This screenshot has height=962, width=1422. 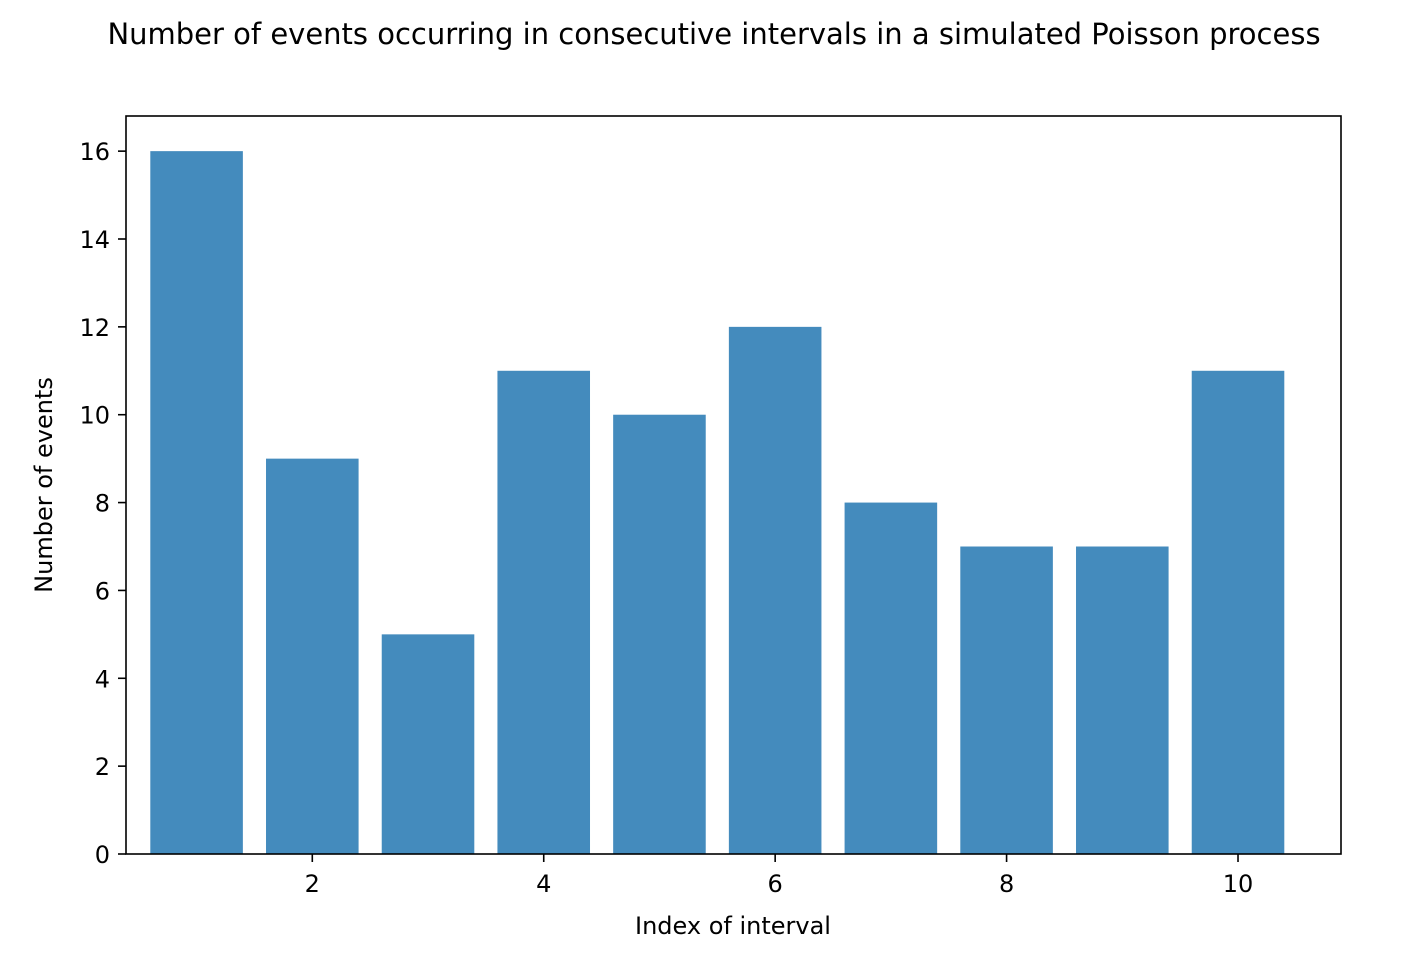 What do you see at coordinates (775, 884) in the screenshot?
I see `x-tick-label: 6` at bounding box center [775, 884].